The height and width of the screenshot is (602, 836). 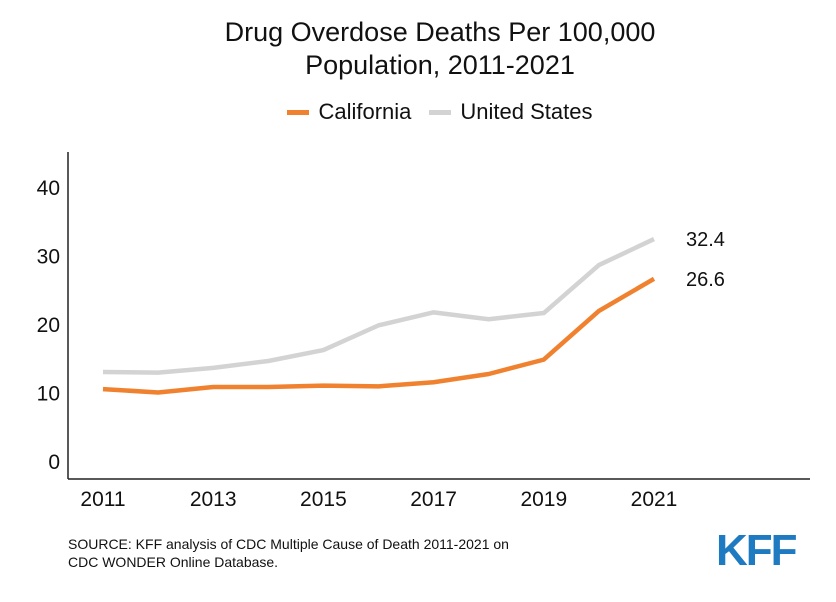 What do you see at coordinates (173, 562) in the screenshot?
I see `source-line-2: CDC WONDER Online Database.` at bounding box center [173, 562].